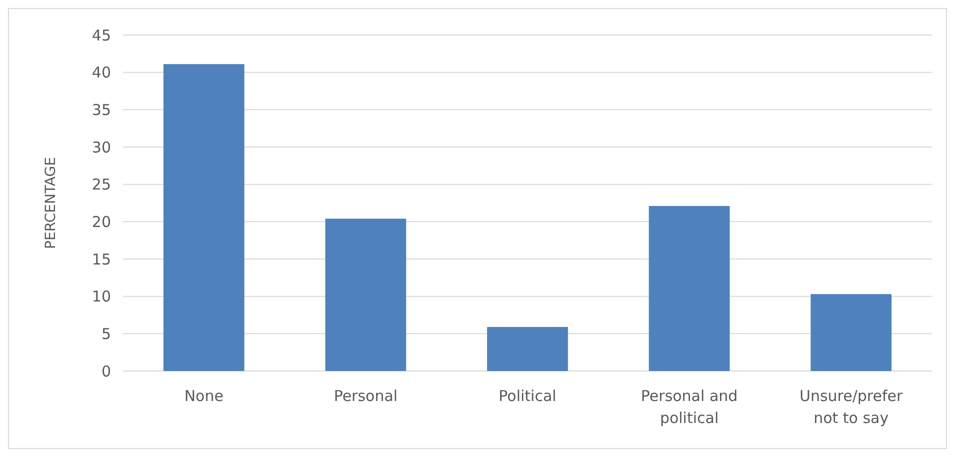  I want to click on y-tick-label: 10, so click(101, 297).